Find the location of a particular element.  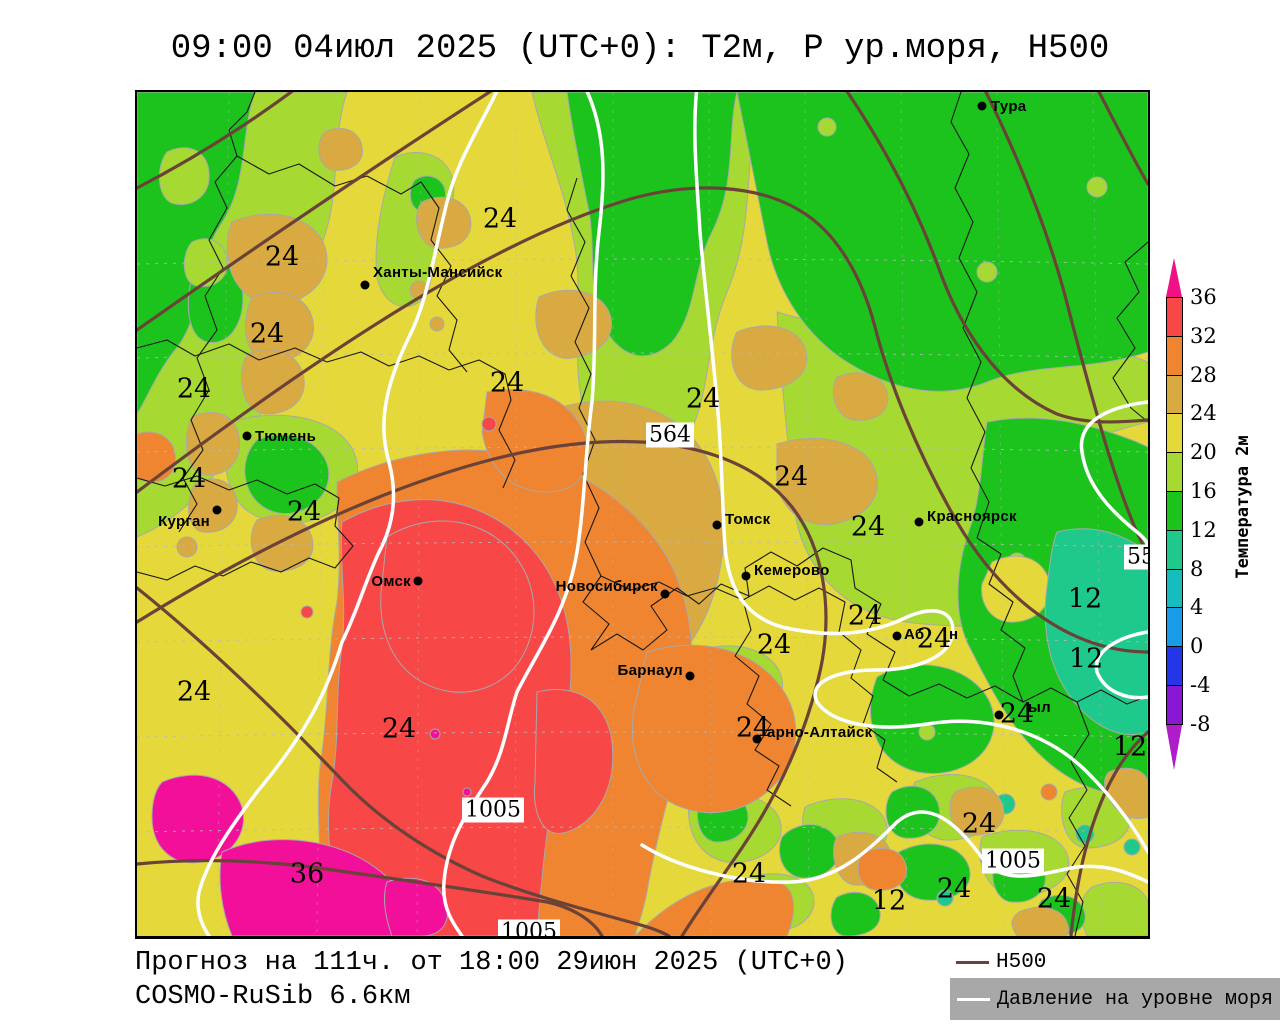

colorbar-tick: 16 is located at coordinates (1203, 491).